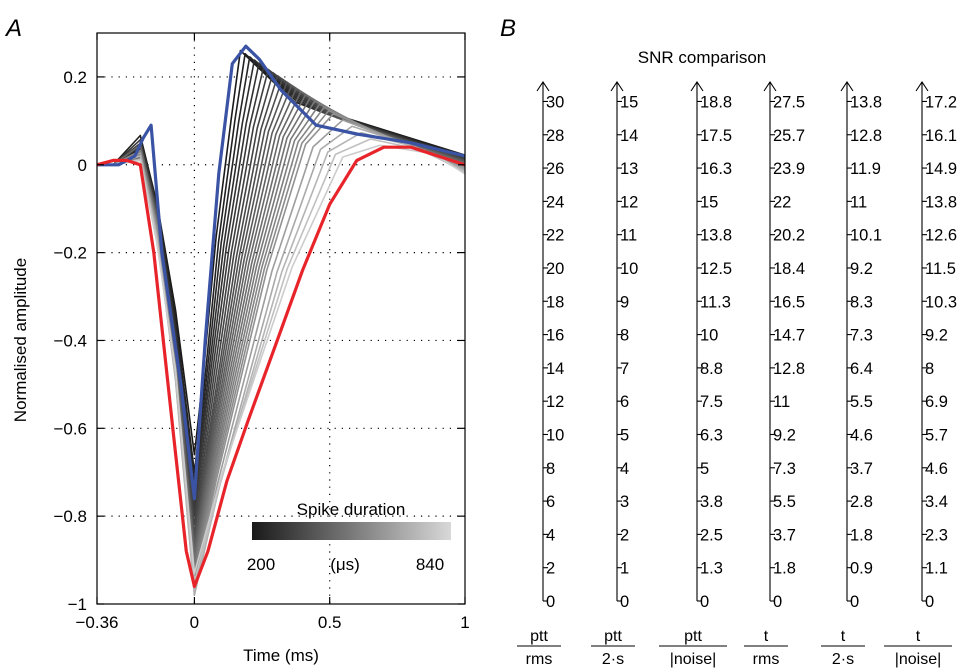 This screenshot has width=969, height=669. I want to click on nomogram-tick-label: 6, so click(624, 402).